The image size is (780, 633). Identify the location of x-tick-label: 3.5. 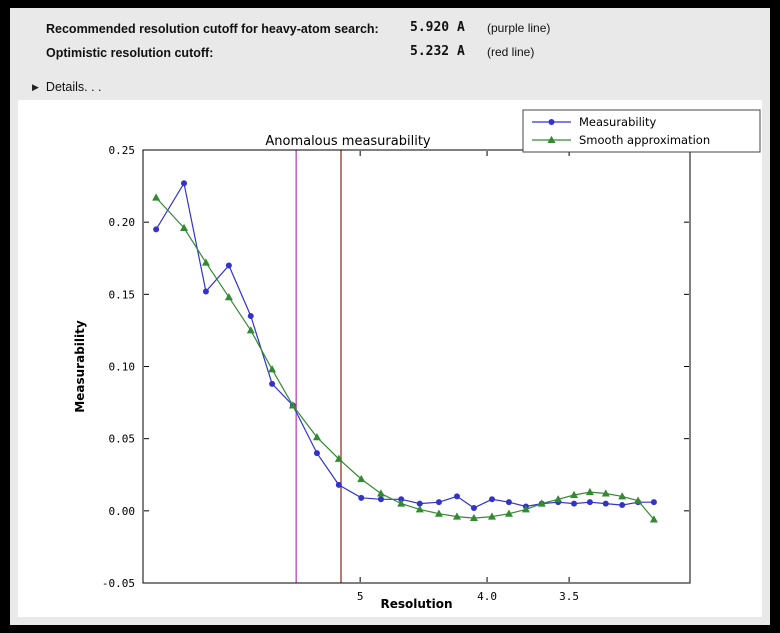
(569, 596).